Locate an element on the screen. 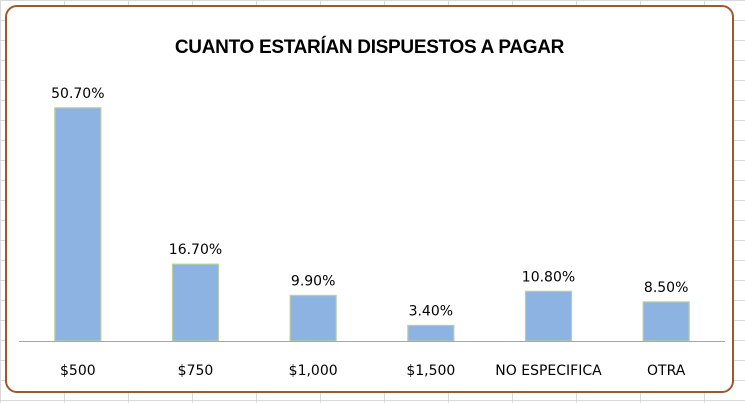 Image resolution: width=745 pixels, height=403 pixels. x-tick-label-1: $750 is located at coordinates (196, 371).